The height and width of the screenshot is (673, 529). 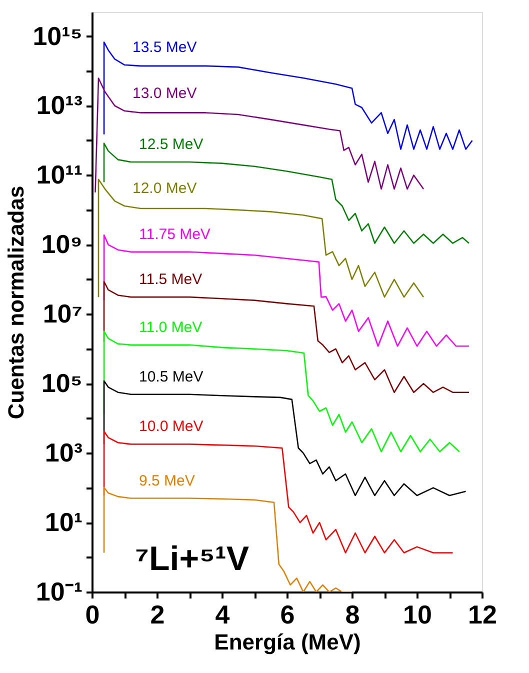 What do you see at coordinates (92, 615) in the screenshot?
I see `x-tick-label: 0` at bounding box center [92, 615].